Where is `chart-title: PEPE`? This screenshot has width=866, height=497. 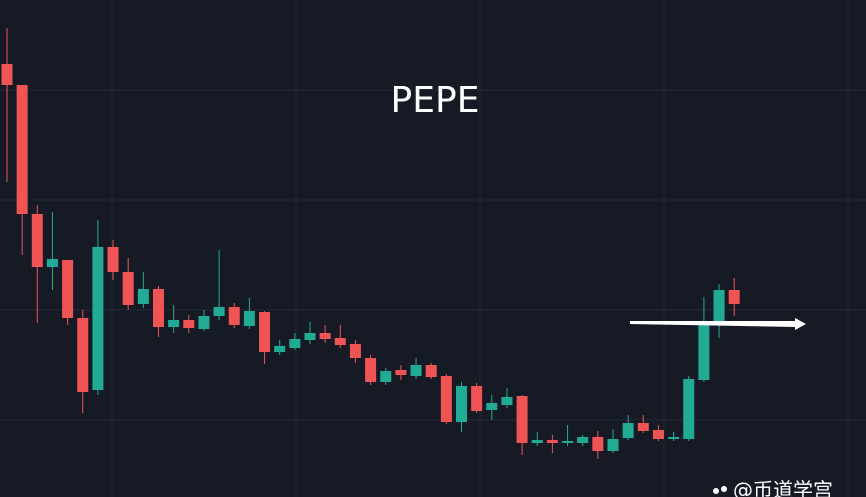 chart-title: PEPE is located at coordinates (435, 100).